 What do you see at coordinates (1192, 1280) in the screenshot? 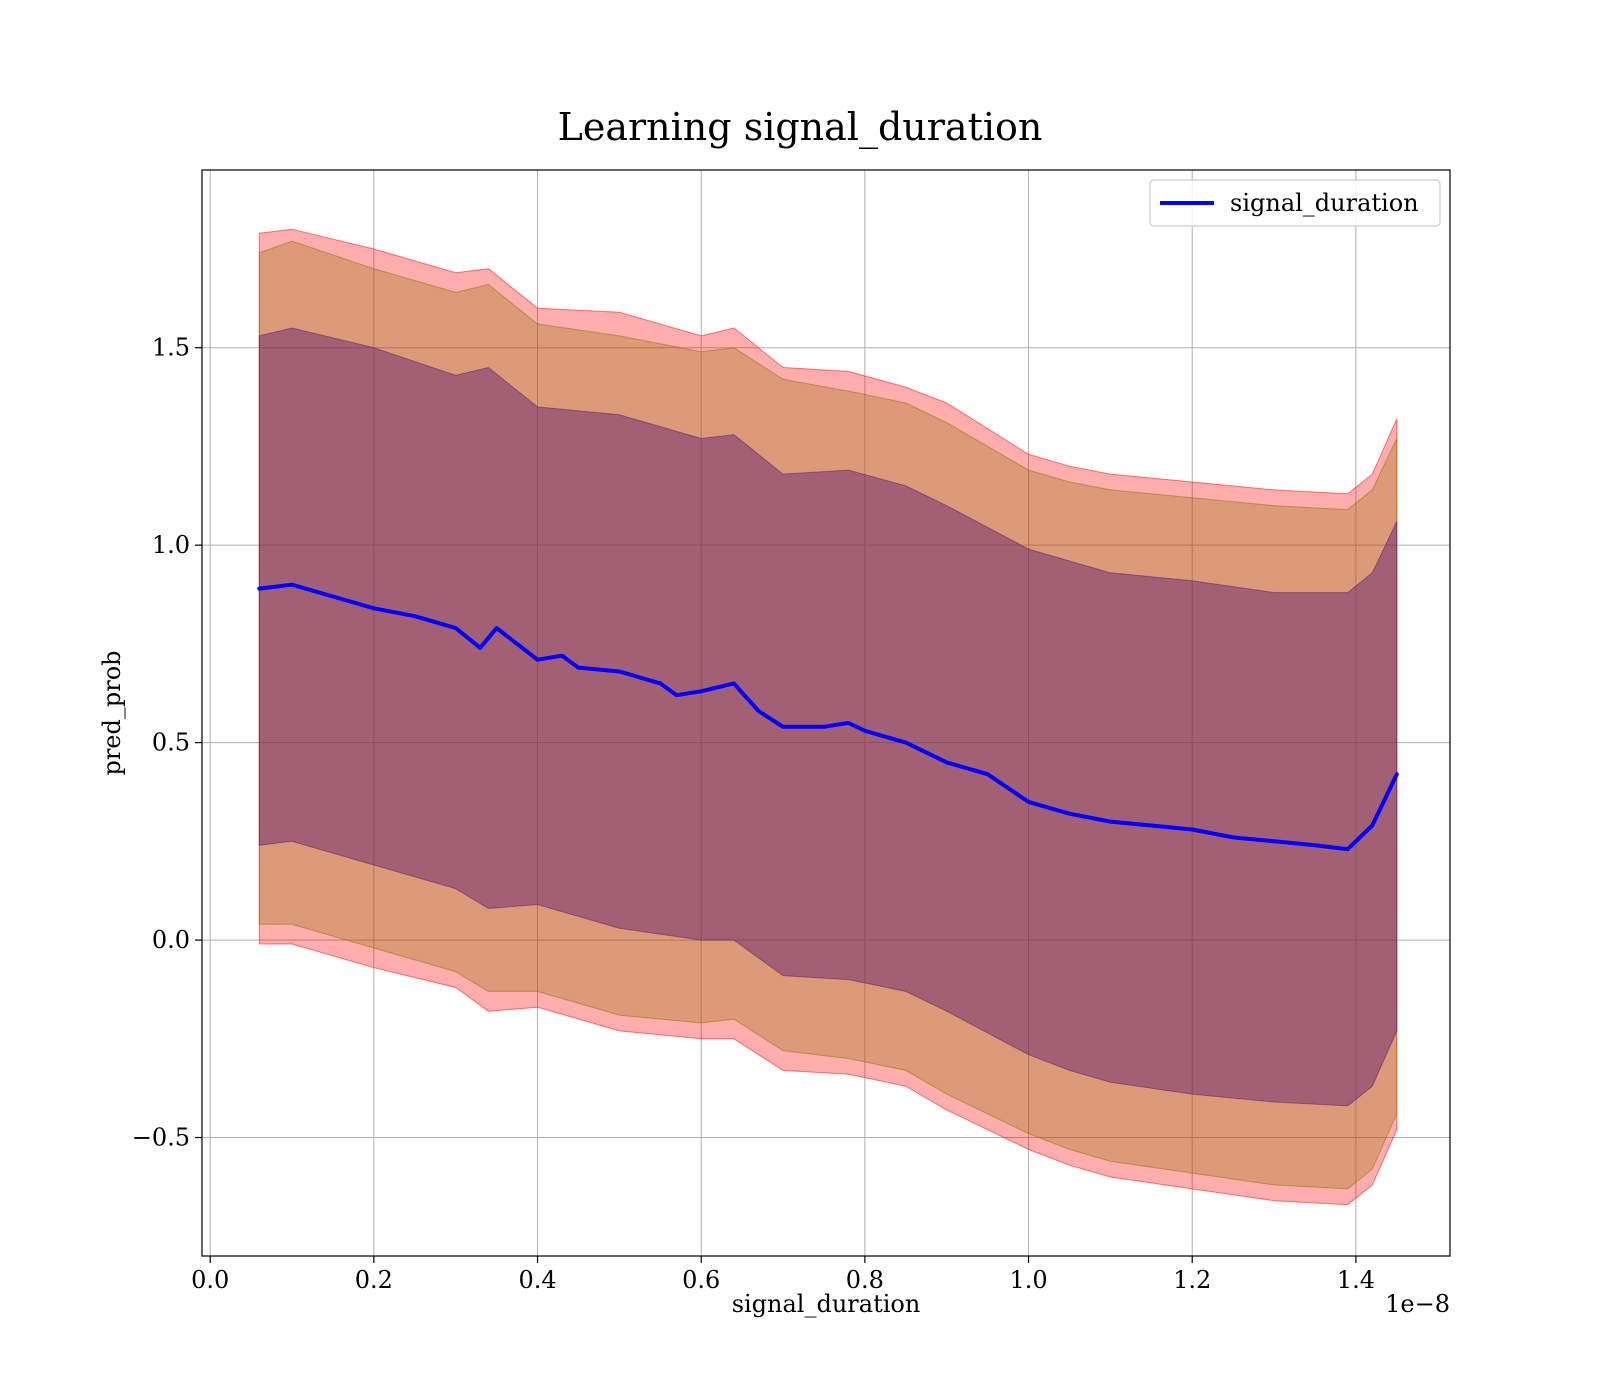
I see `x-tick-label: 1.2` at bounding box center [1192, 1280].